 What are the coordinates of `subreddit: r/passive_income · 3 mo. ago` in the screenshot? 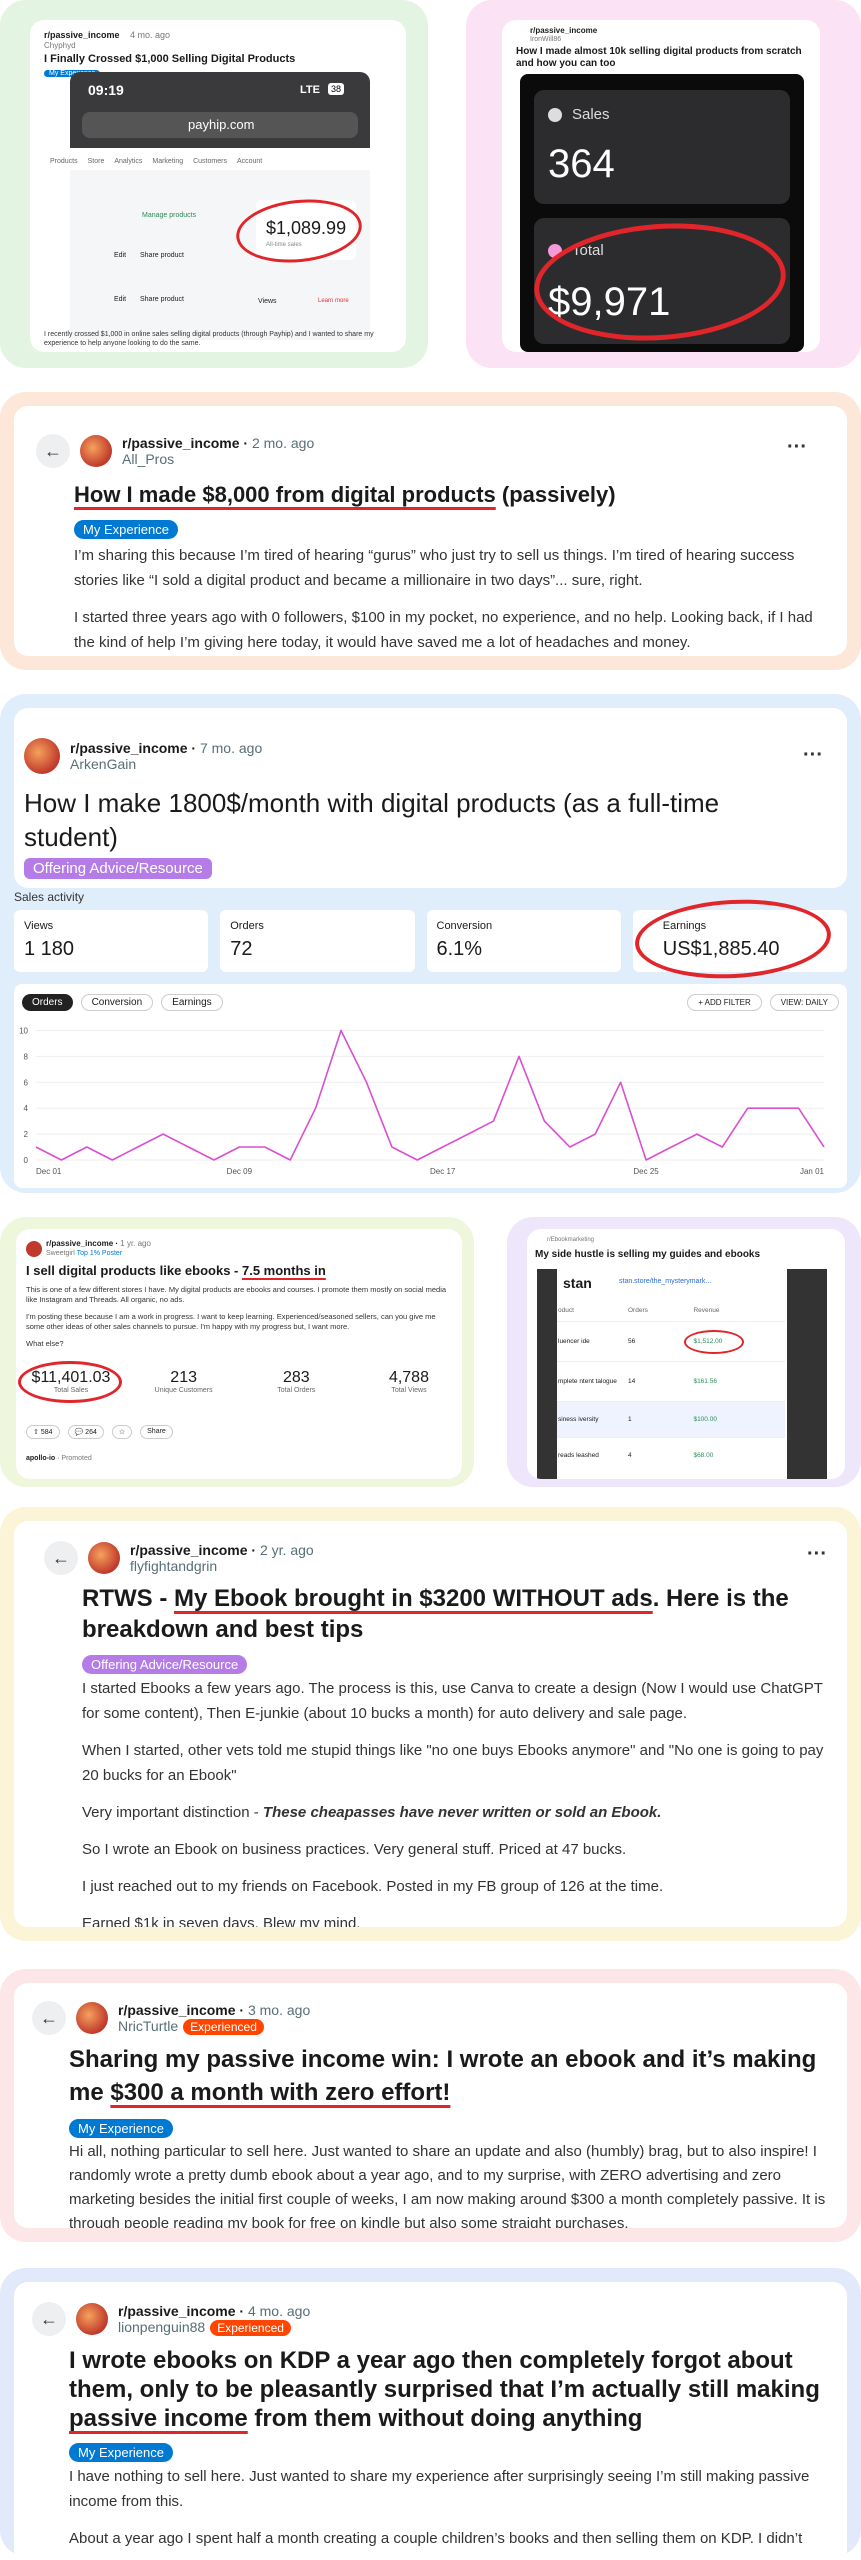 It's located at (214, 2010).